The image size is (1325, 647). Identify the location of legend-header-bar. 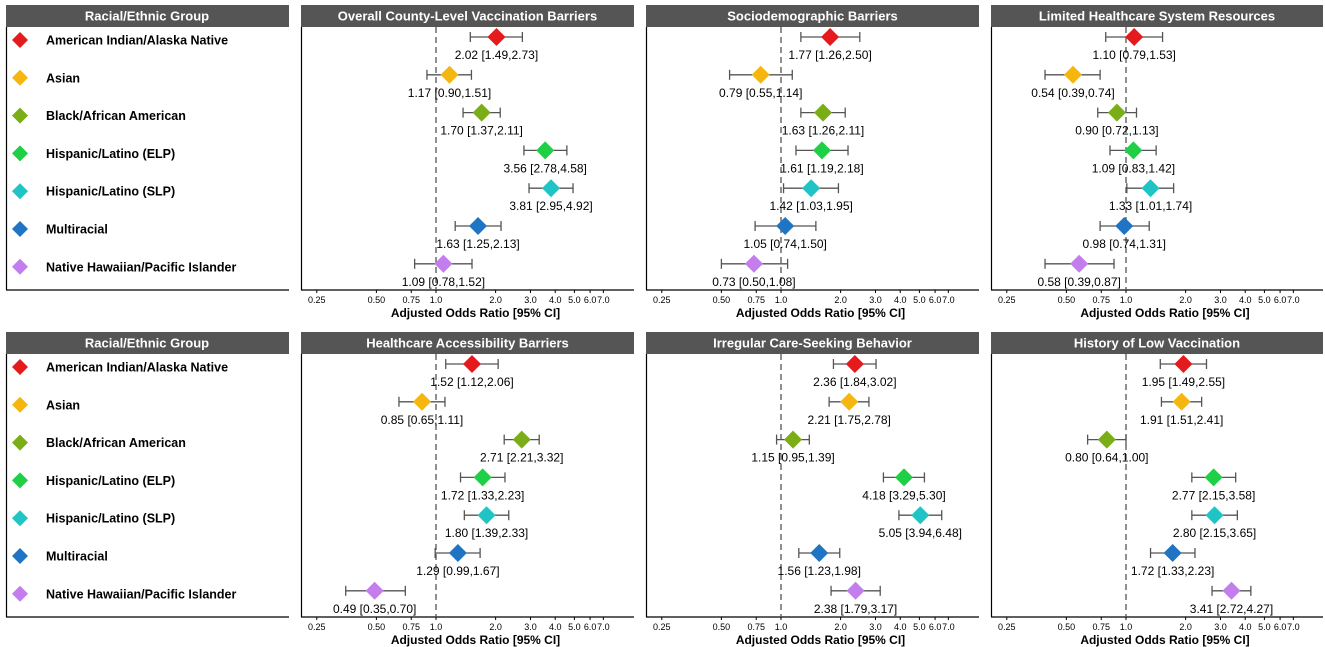
(147, 16).